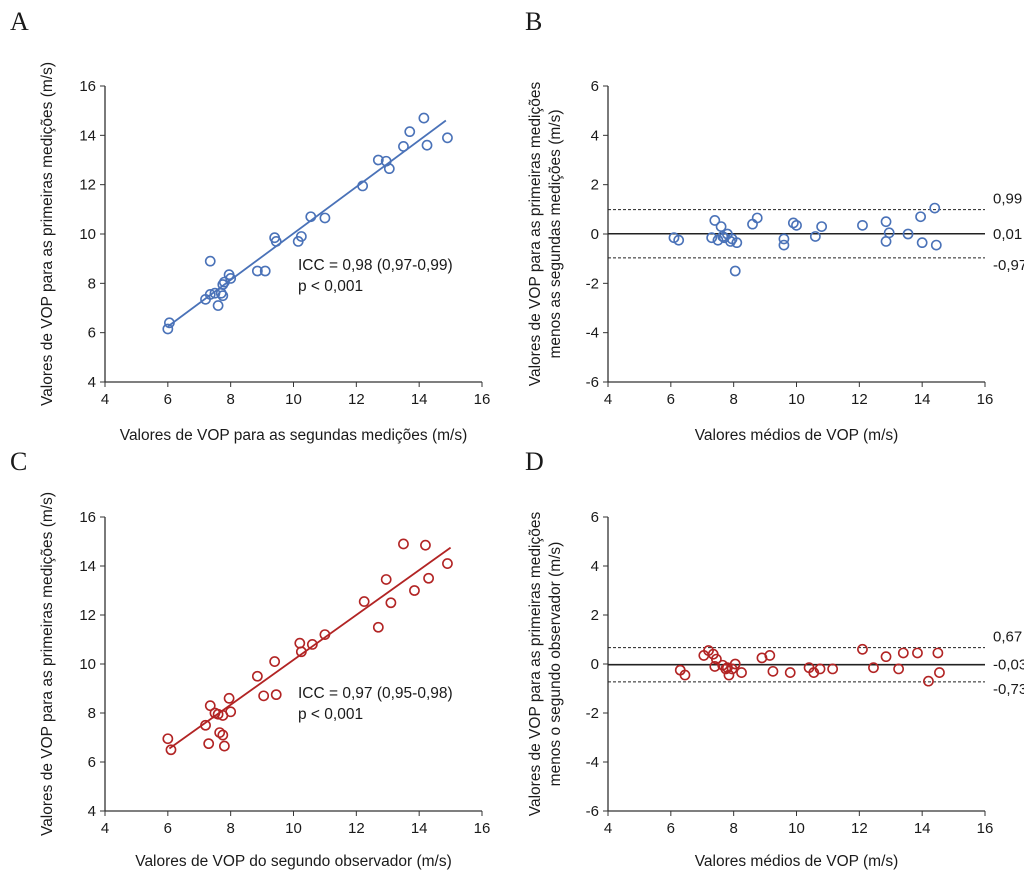 Image resolution: width=1024 pixels, height=874 pixels. I want to click on x-tick-label: 14, so click(419, 399).